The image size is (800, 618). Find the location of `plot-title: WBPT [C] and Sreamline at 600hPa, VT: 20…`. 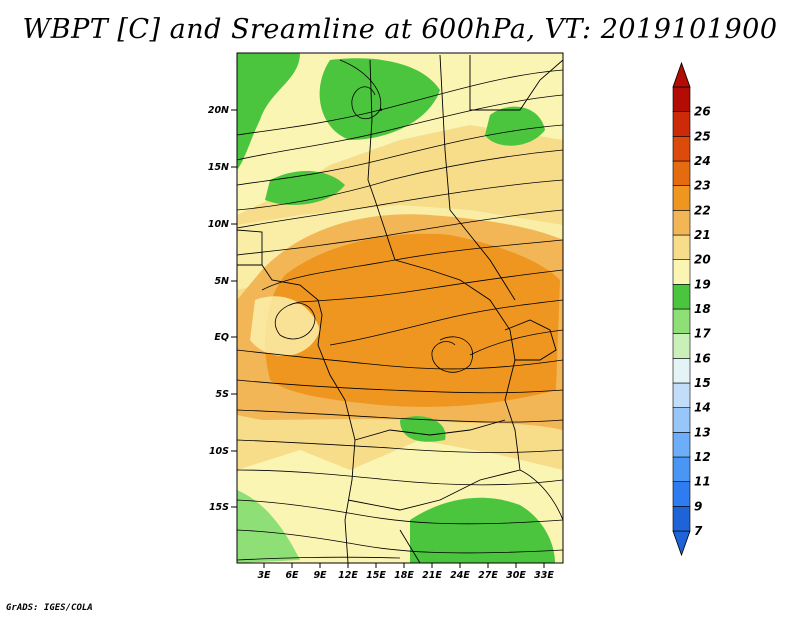

plot-title: WBPT [C] and Sreamline at 600hPa, VT: 20… is located at coordinates (400, 29).